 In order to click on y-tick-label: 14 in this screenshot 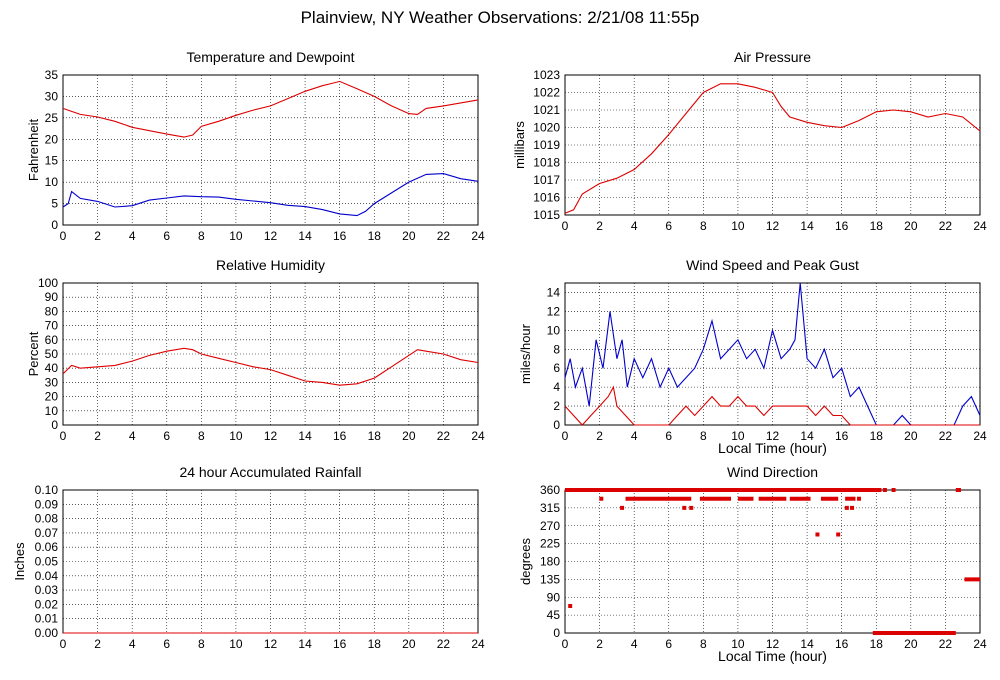, I will do `click(554, 292)`.